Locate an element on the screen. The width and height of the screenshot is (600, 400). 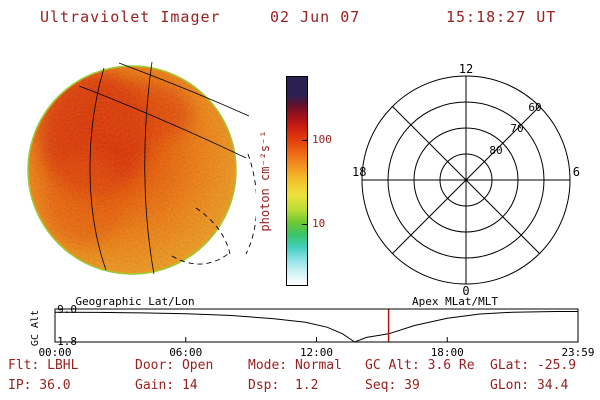
status-gcalt: GC Alt: 3.6 Re is located at coordinates (420, 365).